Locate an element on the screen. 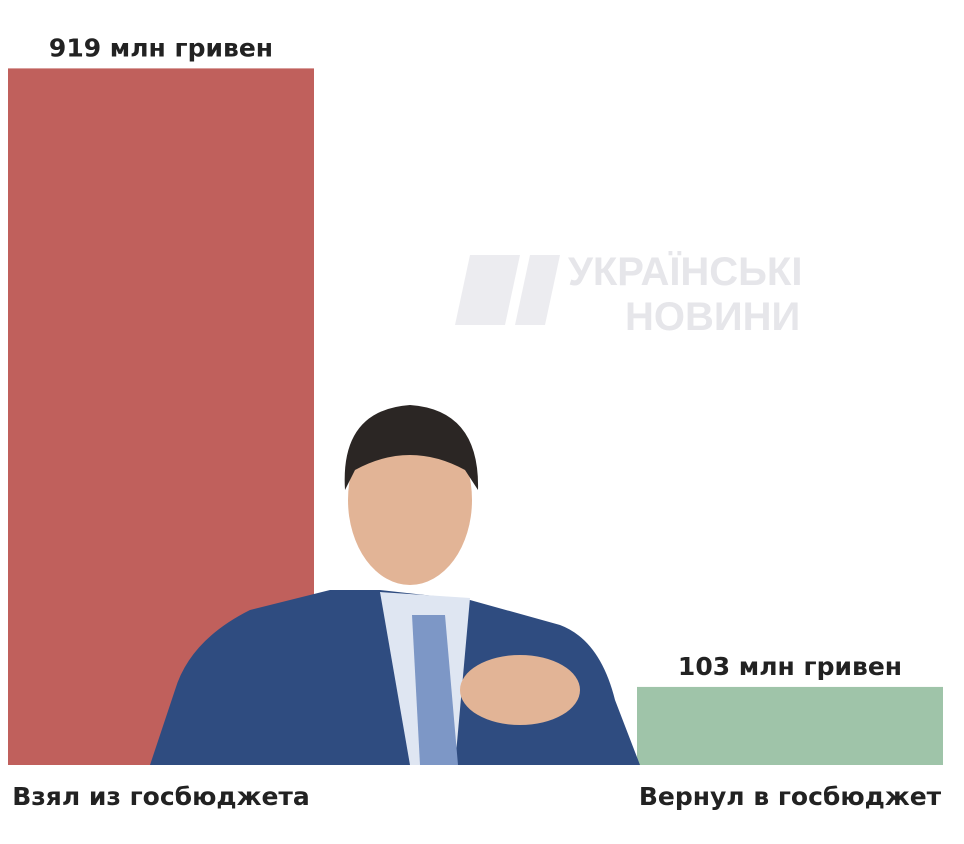 The width and height of the screenshot is (964, 844). bar is located at coordinates (790, 725).